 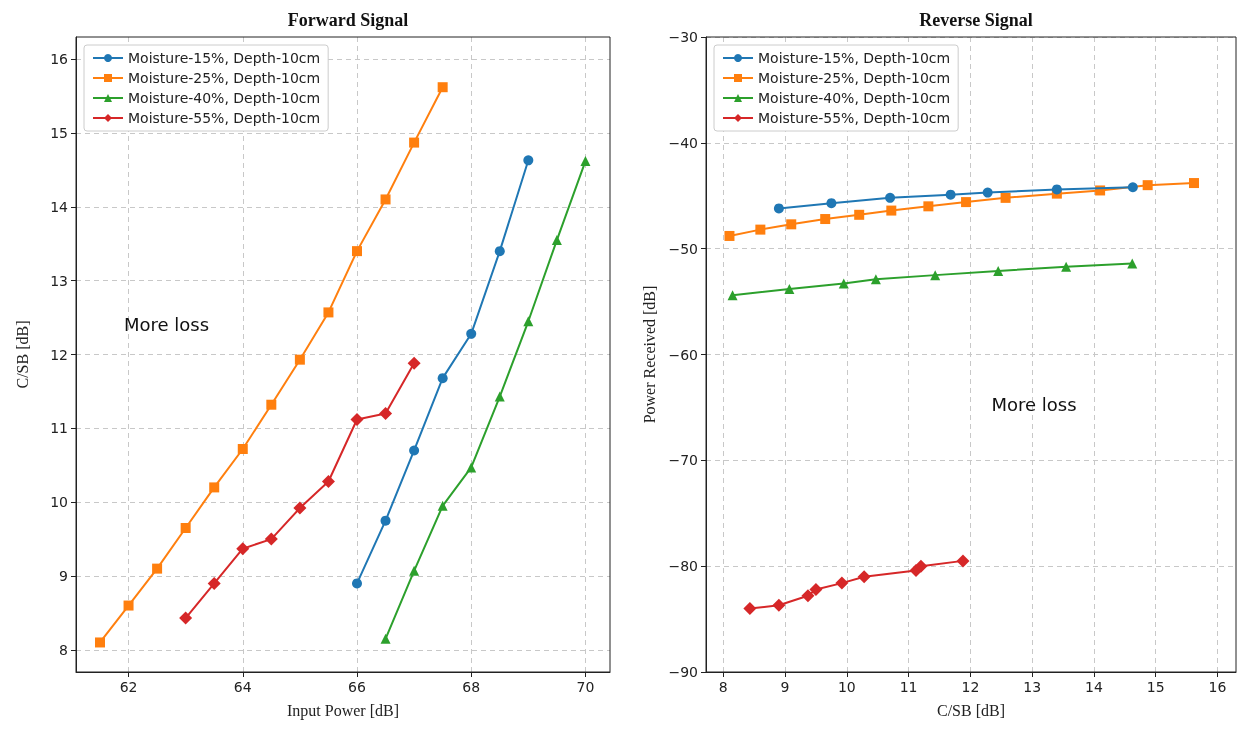 I want to click on y-axis-title: Power Received [dB], so click(x=650, y=354).